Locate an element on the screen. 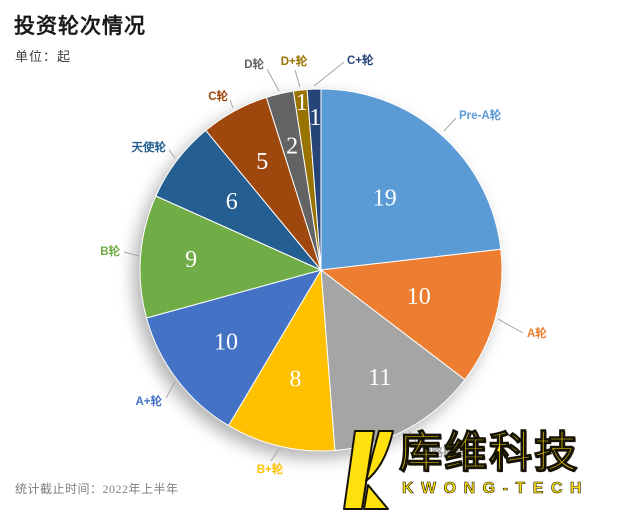 This screenshot has height=512, width=640. slice-value-label: 11 is located at coordinates (379, 378).